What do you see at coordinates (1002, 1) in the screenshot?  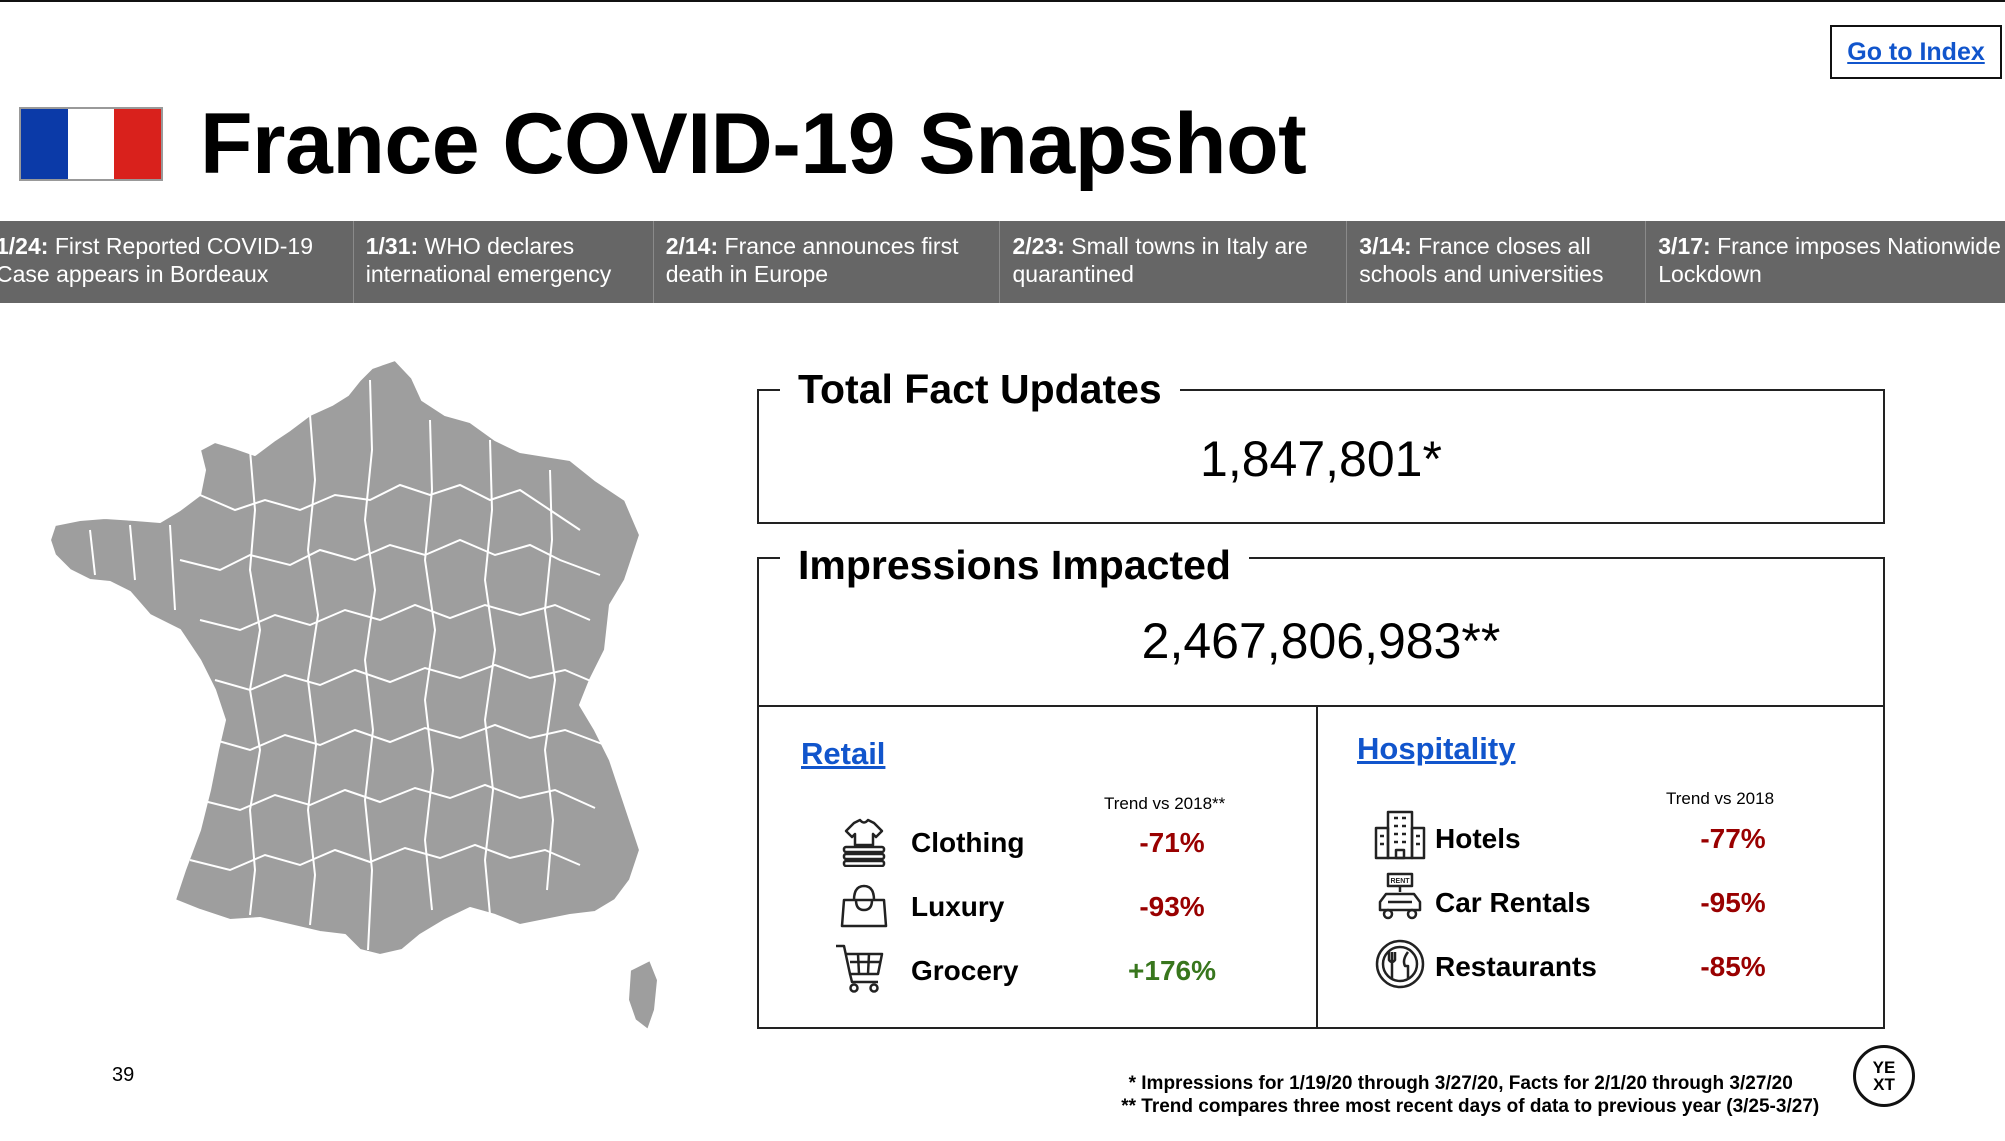 I see `top-rule` at bounding box center [1002, 1].